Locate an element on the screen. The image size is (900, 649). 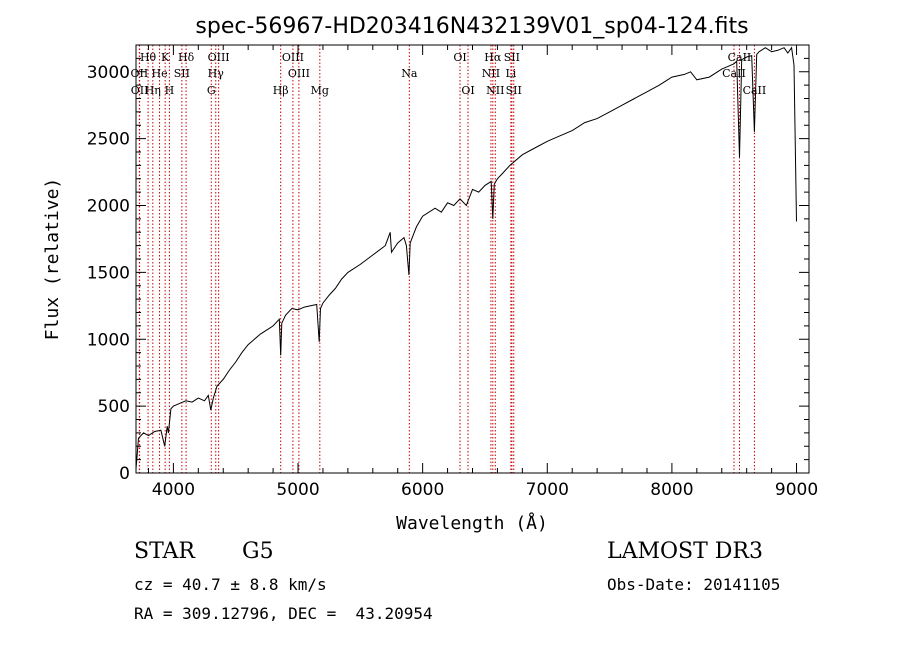
spectral-line-label: Hα is located at coordinates (493, 57).